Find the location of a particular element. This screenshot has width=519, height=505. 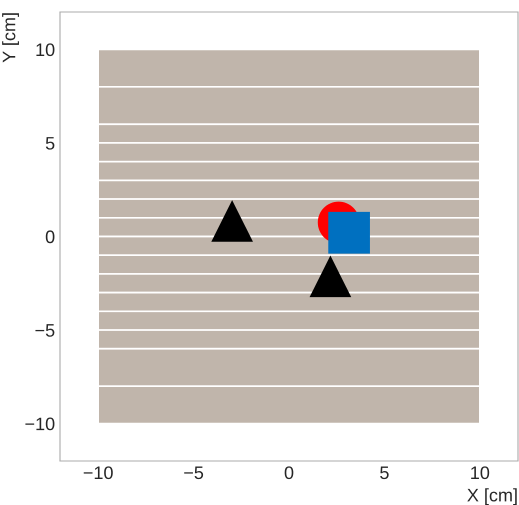

y-tick-label: 10 is located at coordinates (45, 49).